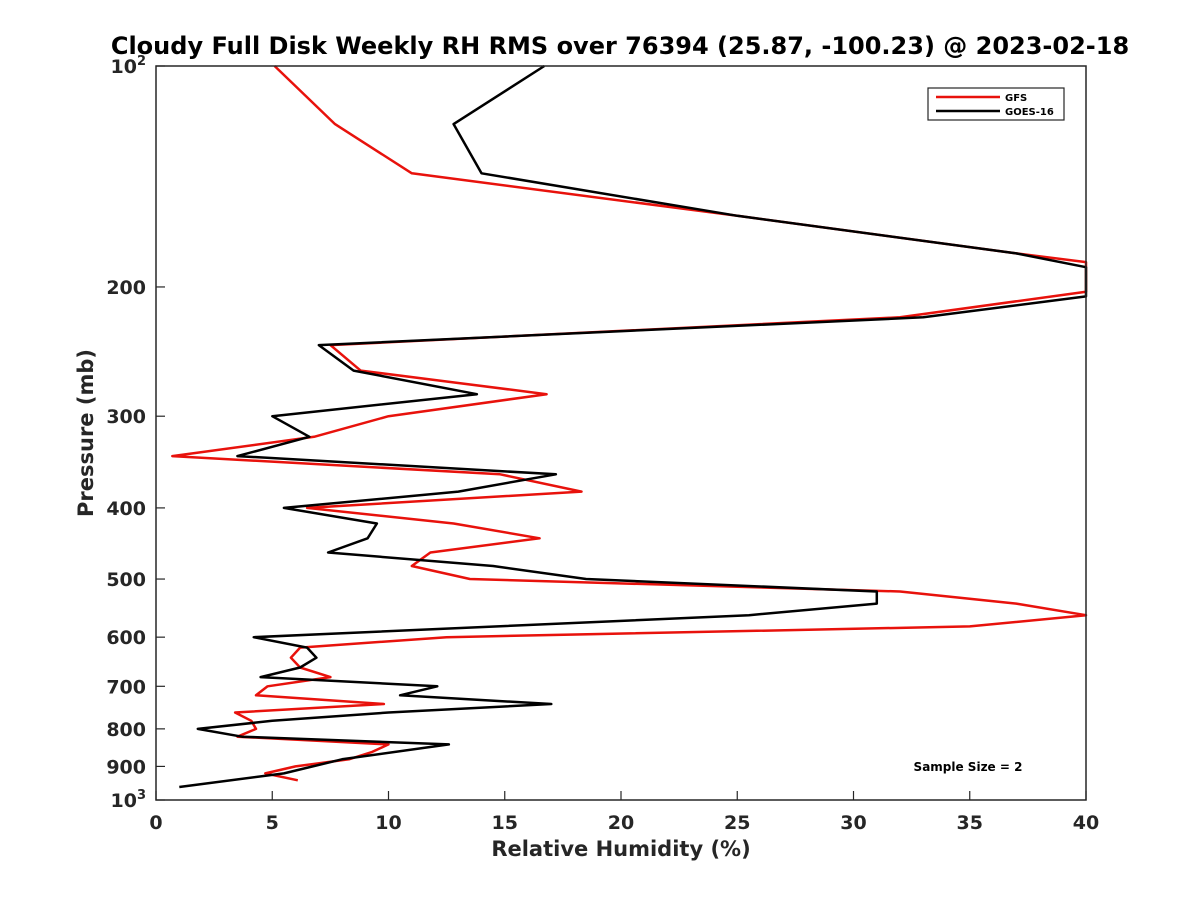  I want to click on x-tick-label: 35, so click(970, 823).